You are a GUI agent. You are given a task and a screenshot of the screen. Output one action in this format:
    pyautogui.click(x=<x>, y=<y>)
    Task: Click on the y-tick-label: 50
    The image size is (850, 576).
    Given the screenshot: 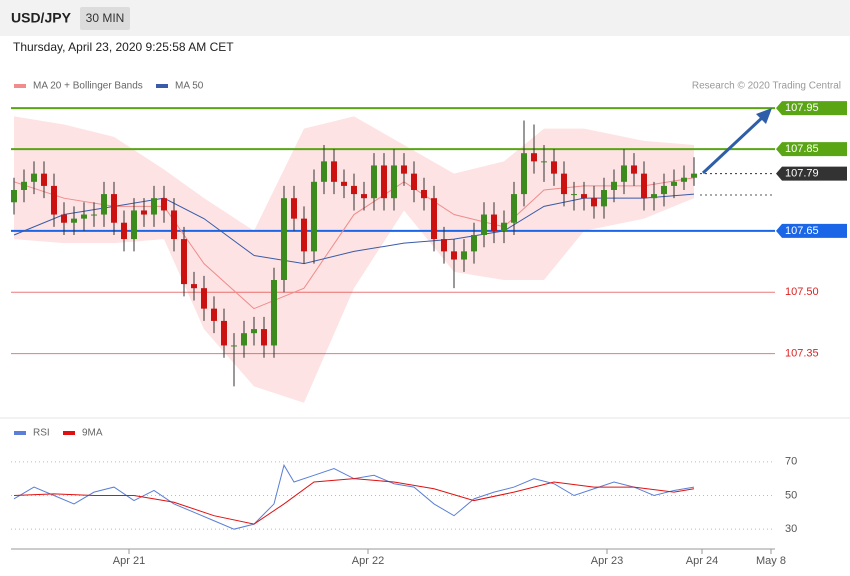 What is the action you would take?
    pyautogui.click(x=791, y=495)
    